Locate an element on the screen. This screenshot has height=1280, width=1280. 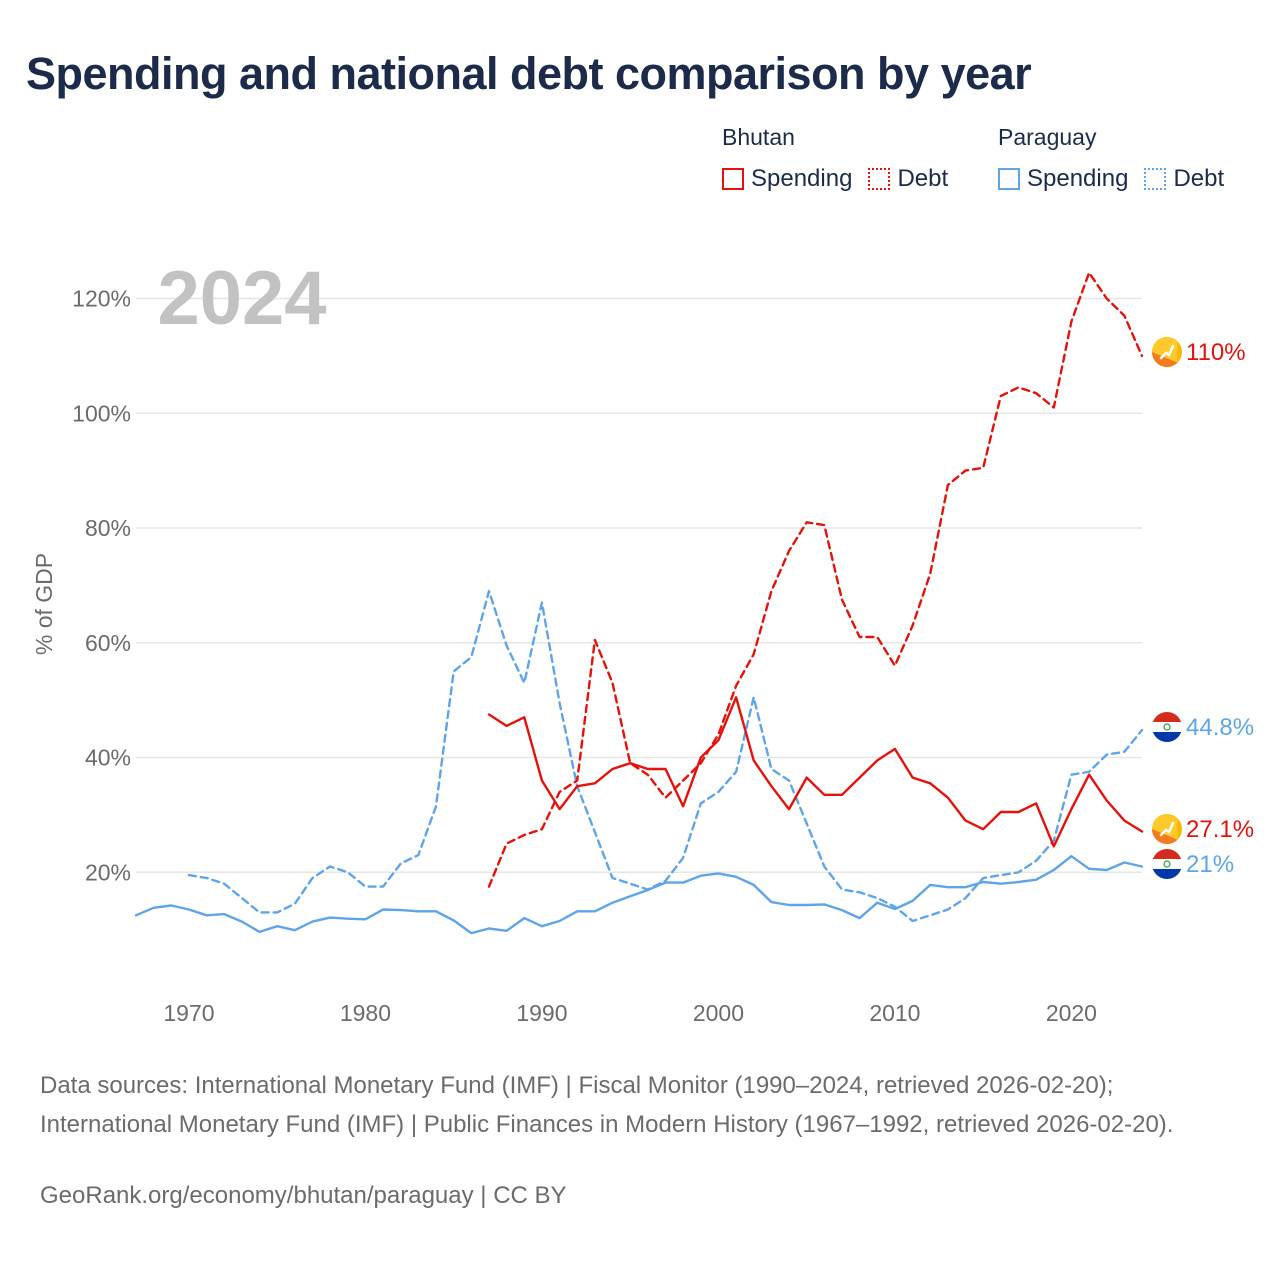
legend-group-bhutan: Bhutan Spending Debt is located at coordinates (843, 158).